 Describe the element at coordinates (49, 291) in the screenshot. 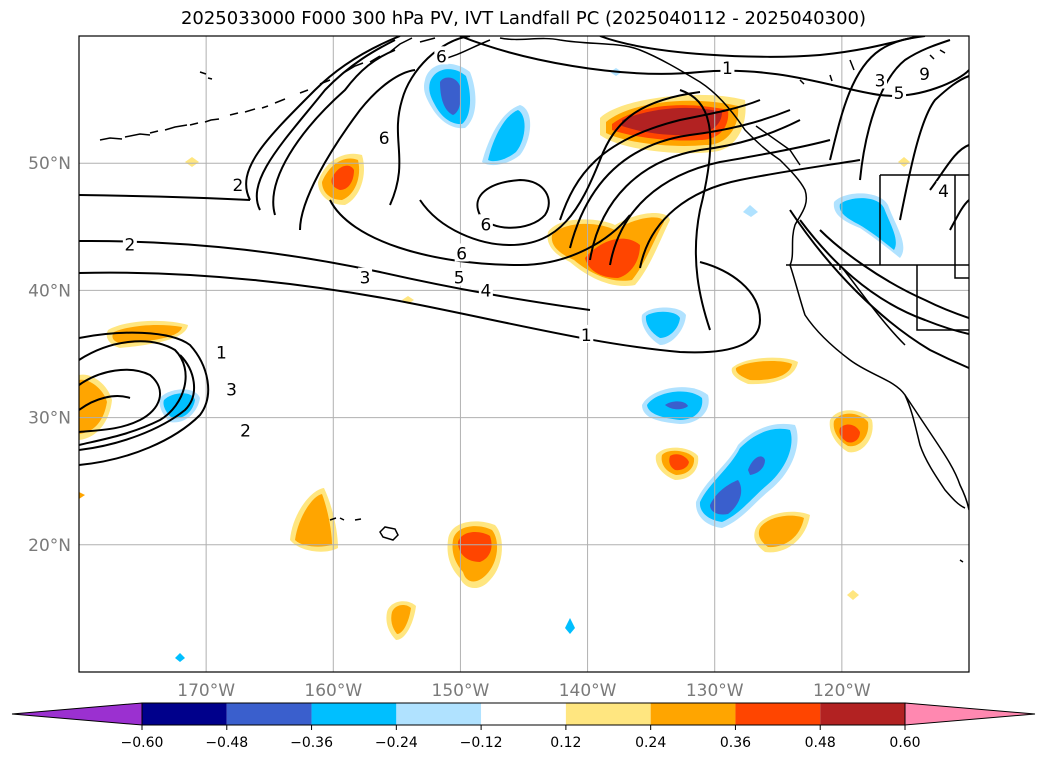

I see `lat-tick-label: 40°N` at that location.